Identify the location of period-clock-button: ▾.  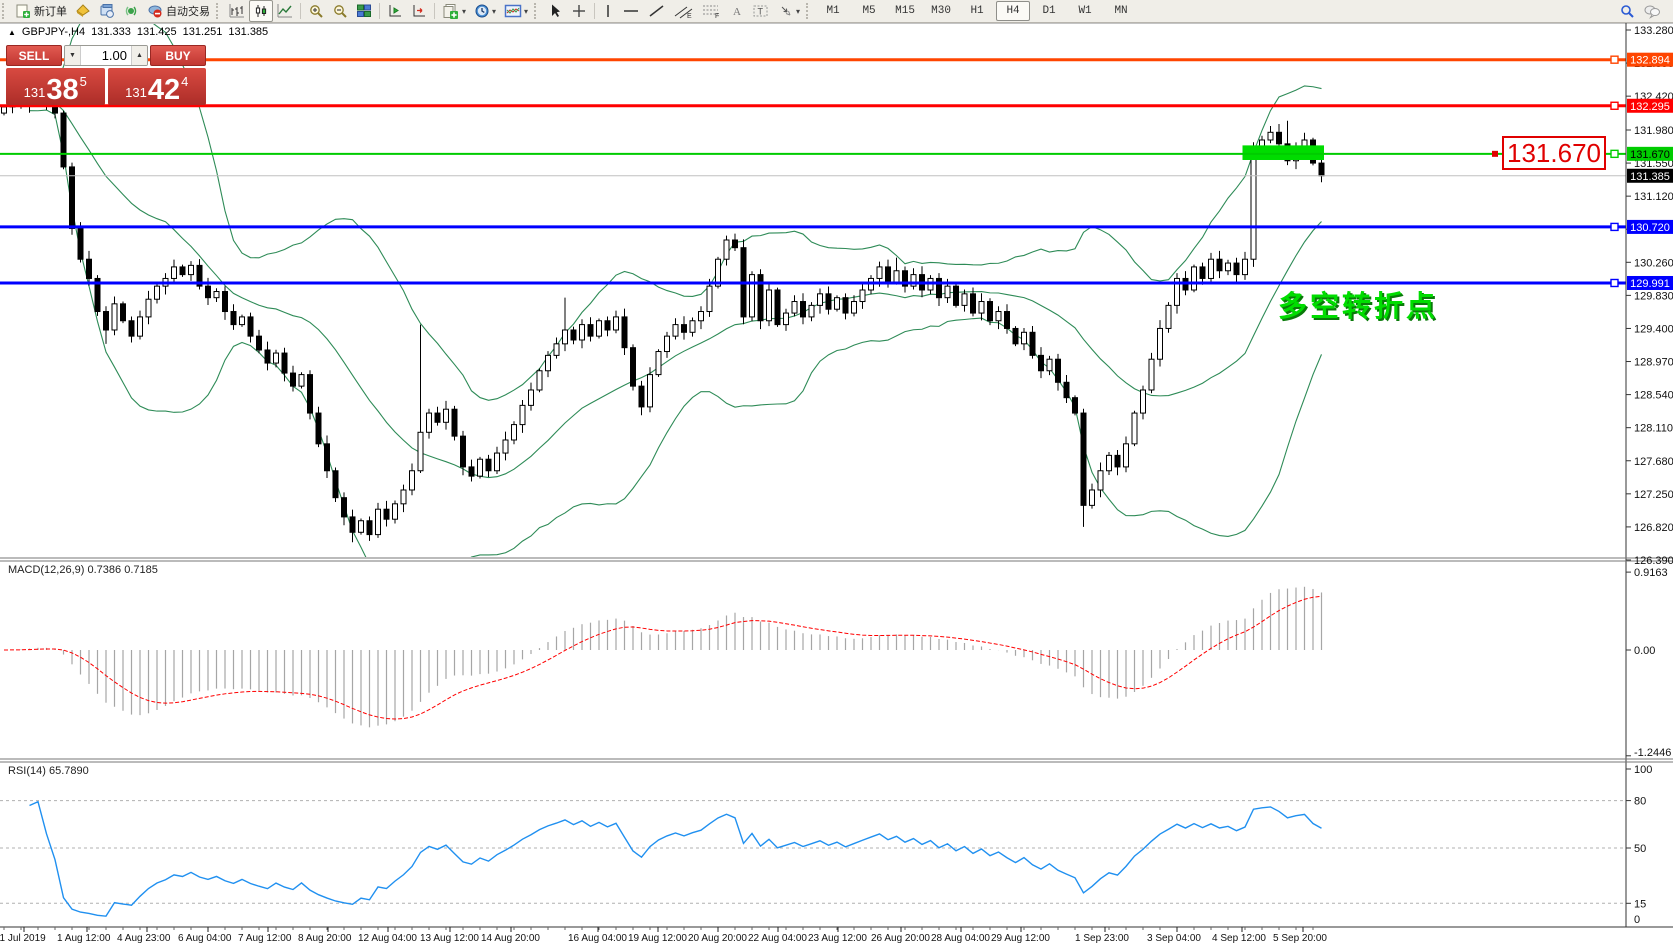
(485, 11).